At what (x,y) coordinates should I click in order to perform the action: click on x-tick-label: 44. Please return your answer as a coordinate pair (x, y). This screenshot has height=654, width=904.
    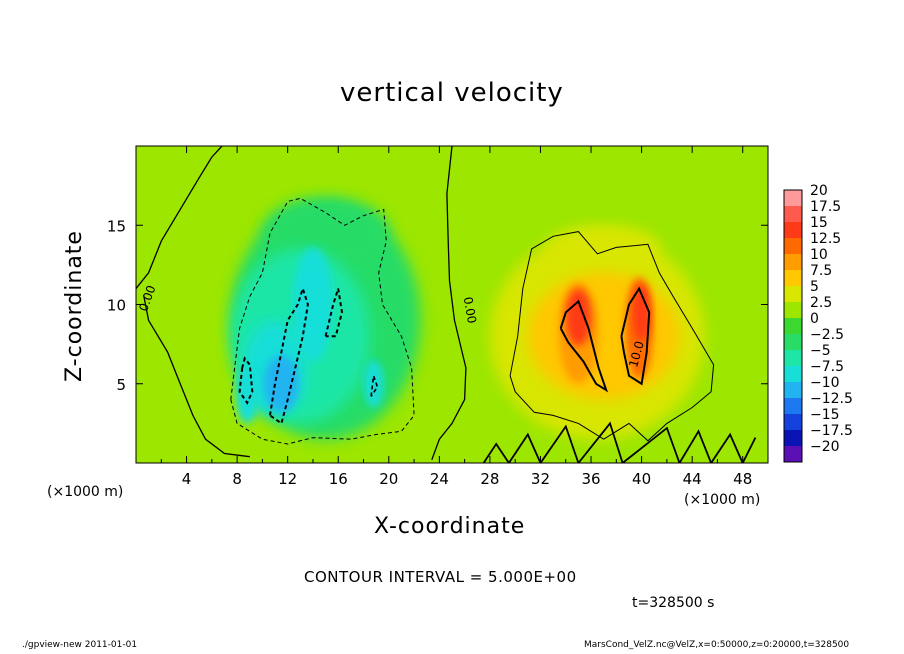
    Looking at the image, I should click on (692, 479).